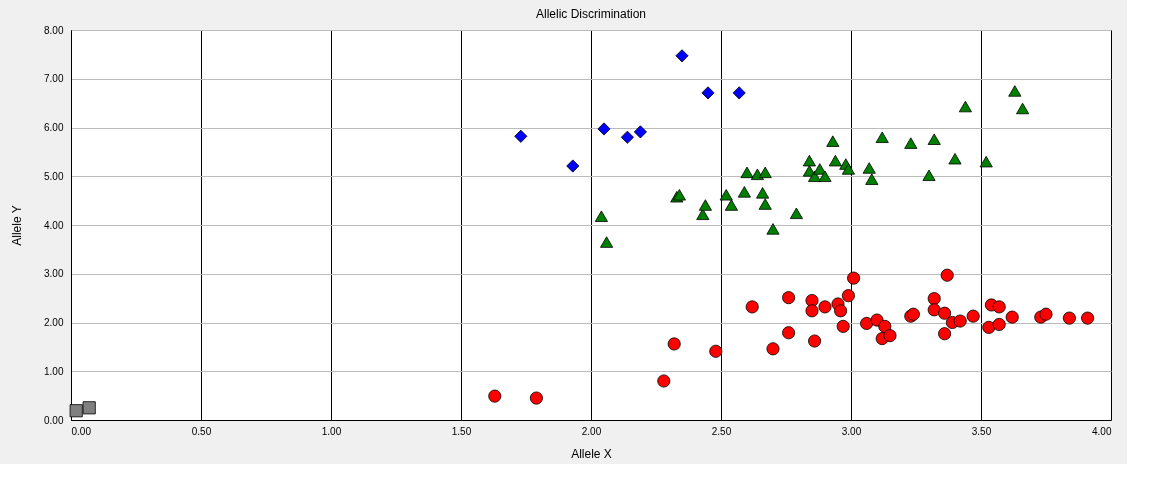  I want to click on x-tick-label: 3.00, so click(851, 431).